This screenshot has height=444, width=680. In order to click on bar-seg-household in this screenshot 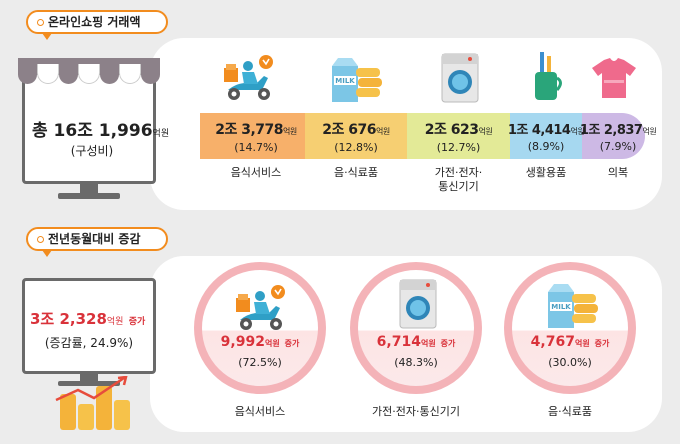, I will do `click(546, 136)`.